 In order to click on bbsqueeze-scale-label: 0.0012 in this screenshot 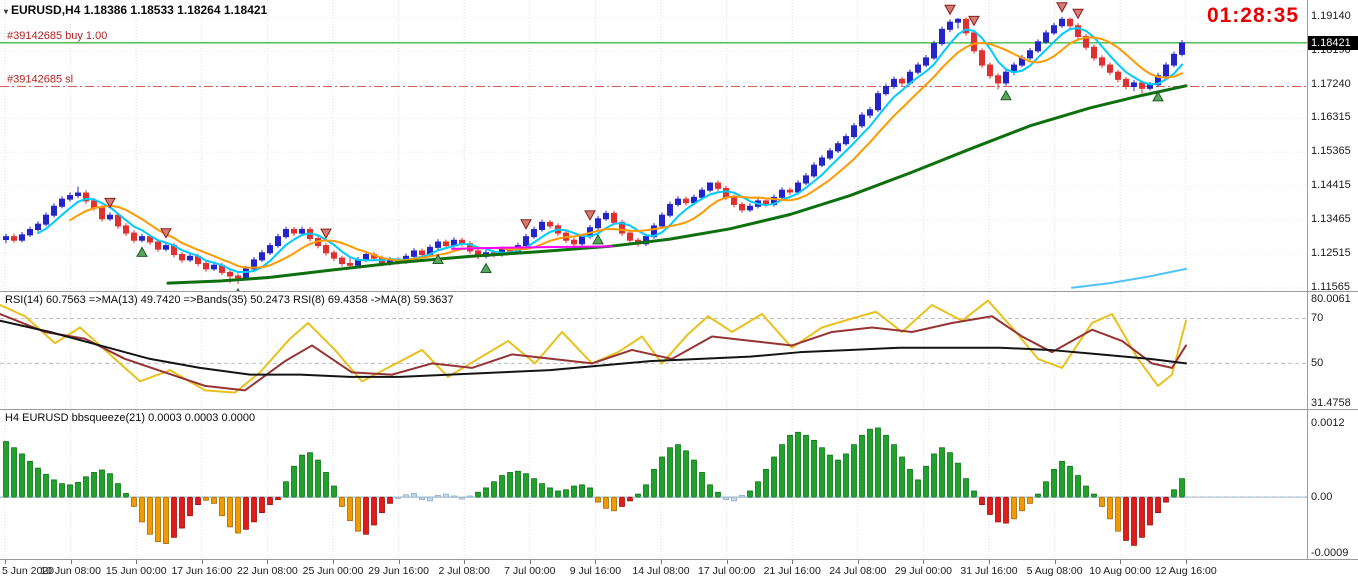, I will do `click(1328, 422)`.